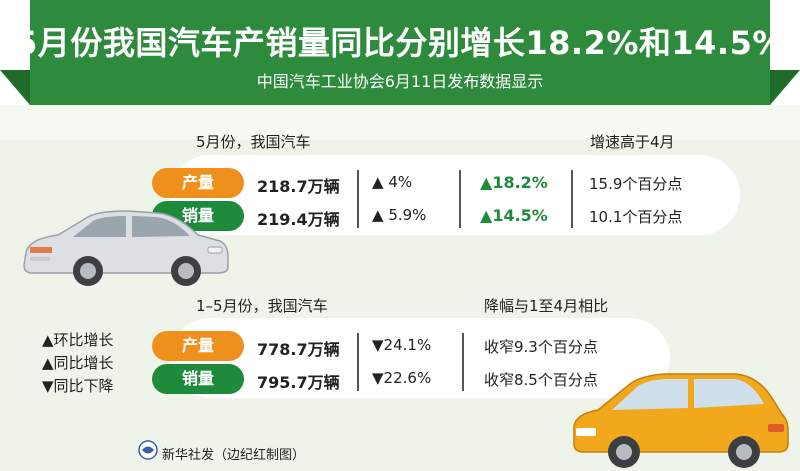 The height and width of the screenshot is (471, 800). Describe the element at coordinates (15, 87) in the screenshot. I see `banner-fold-left` at that location.